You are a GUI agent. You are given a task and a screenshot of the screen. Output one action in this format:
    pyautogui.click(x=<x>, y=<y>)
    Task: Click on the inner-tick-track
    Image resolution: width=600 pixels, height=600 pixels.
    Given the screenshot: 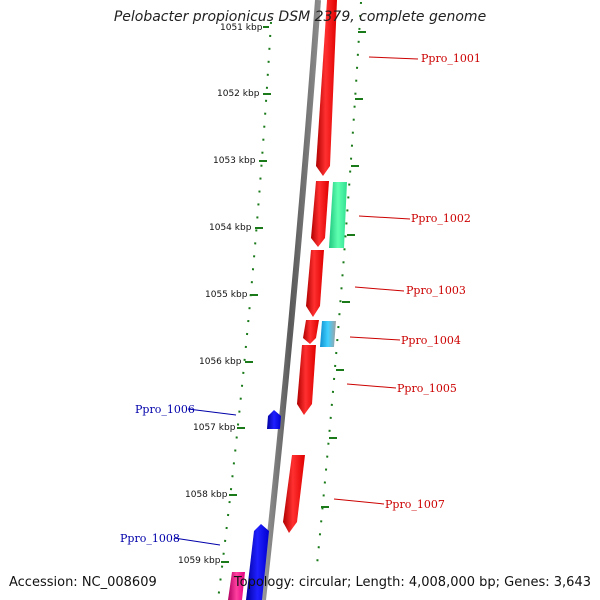 What is the action you would take?
    pyautogui.click(x=244, y=310)
    